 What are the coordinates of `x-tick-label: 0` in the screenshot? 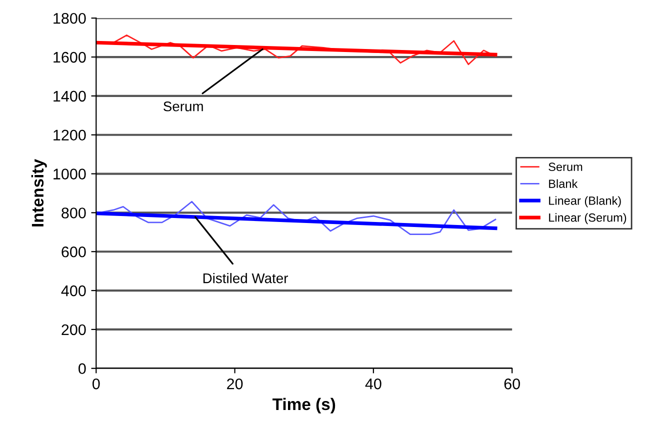 It's located at (96, 384).